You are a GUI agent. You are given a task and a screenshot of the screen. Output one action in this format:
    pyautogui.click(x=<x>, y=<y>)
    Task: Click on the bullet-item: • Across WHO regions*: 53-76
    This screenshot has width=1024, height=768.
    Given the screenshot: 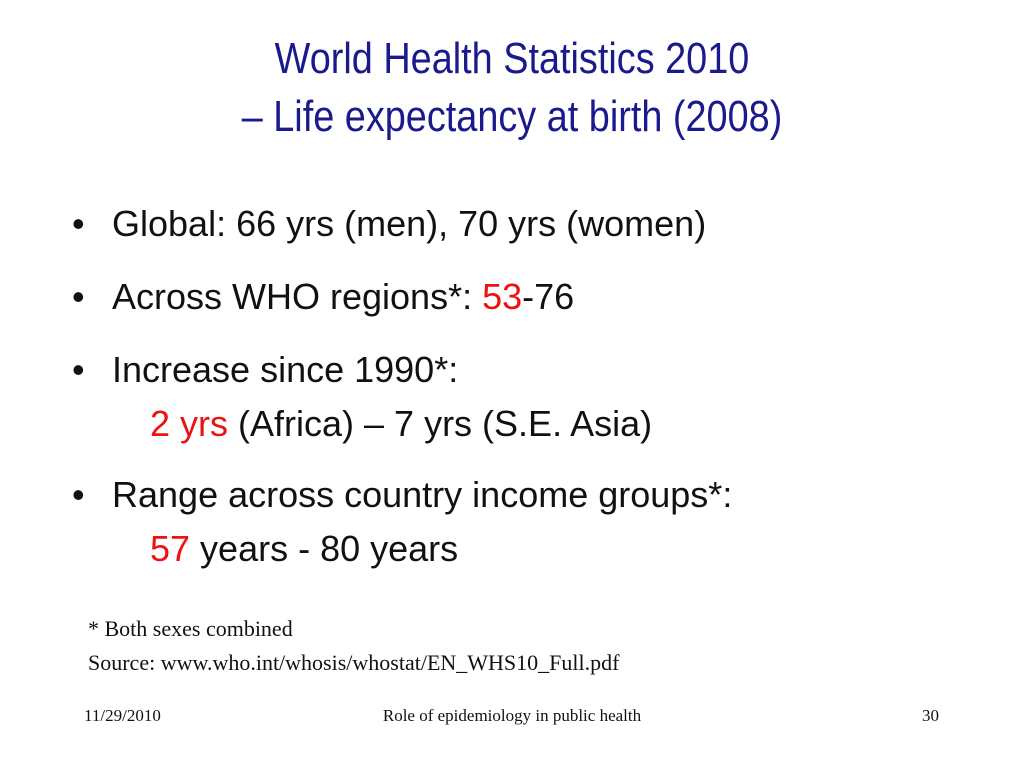 What is the action you would take?
    pyautogui.click(x=532, y=297)
    